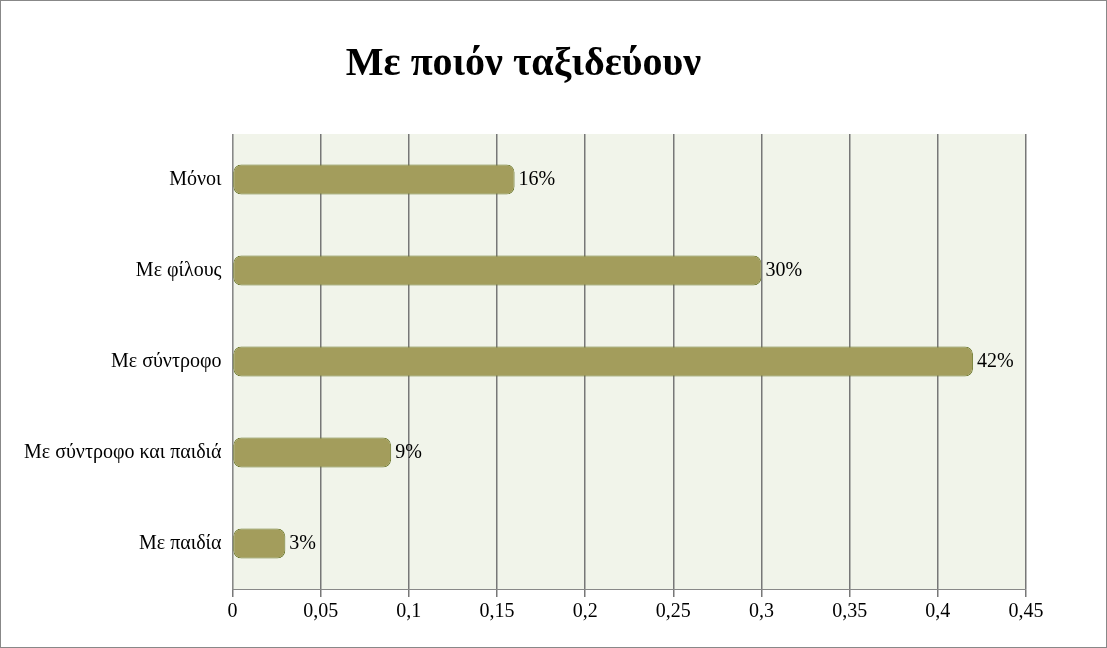  I want to click on data-label: 42%, so click(995, 359).